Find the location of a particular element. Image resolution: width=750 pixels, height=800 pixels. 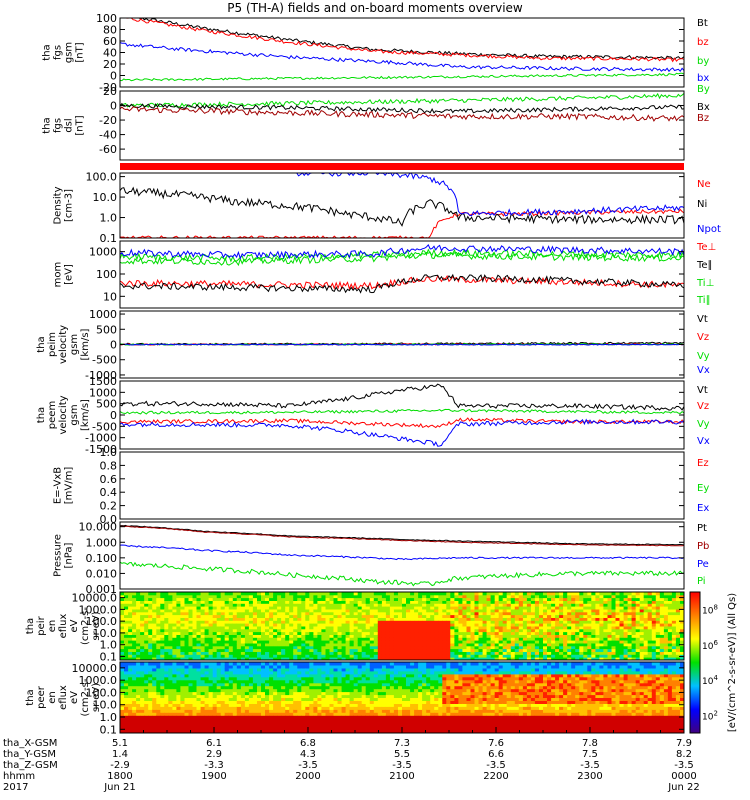

y-axis-label: peim is located at coordinates (52, 344).